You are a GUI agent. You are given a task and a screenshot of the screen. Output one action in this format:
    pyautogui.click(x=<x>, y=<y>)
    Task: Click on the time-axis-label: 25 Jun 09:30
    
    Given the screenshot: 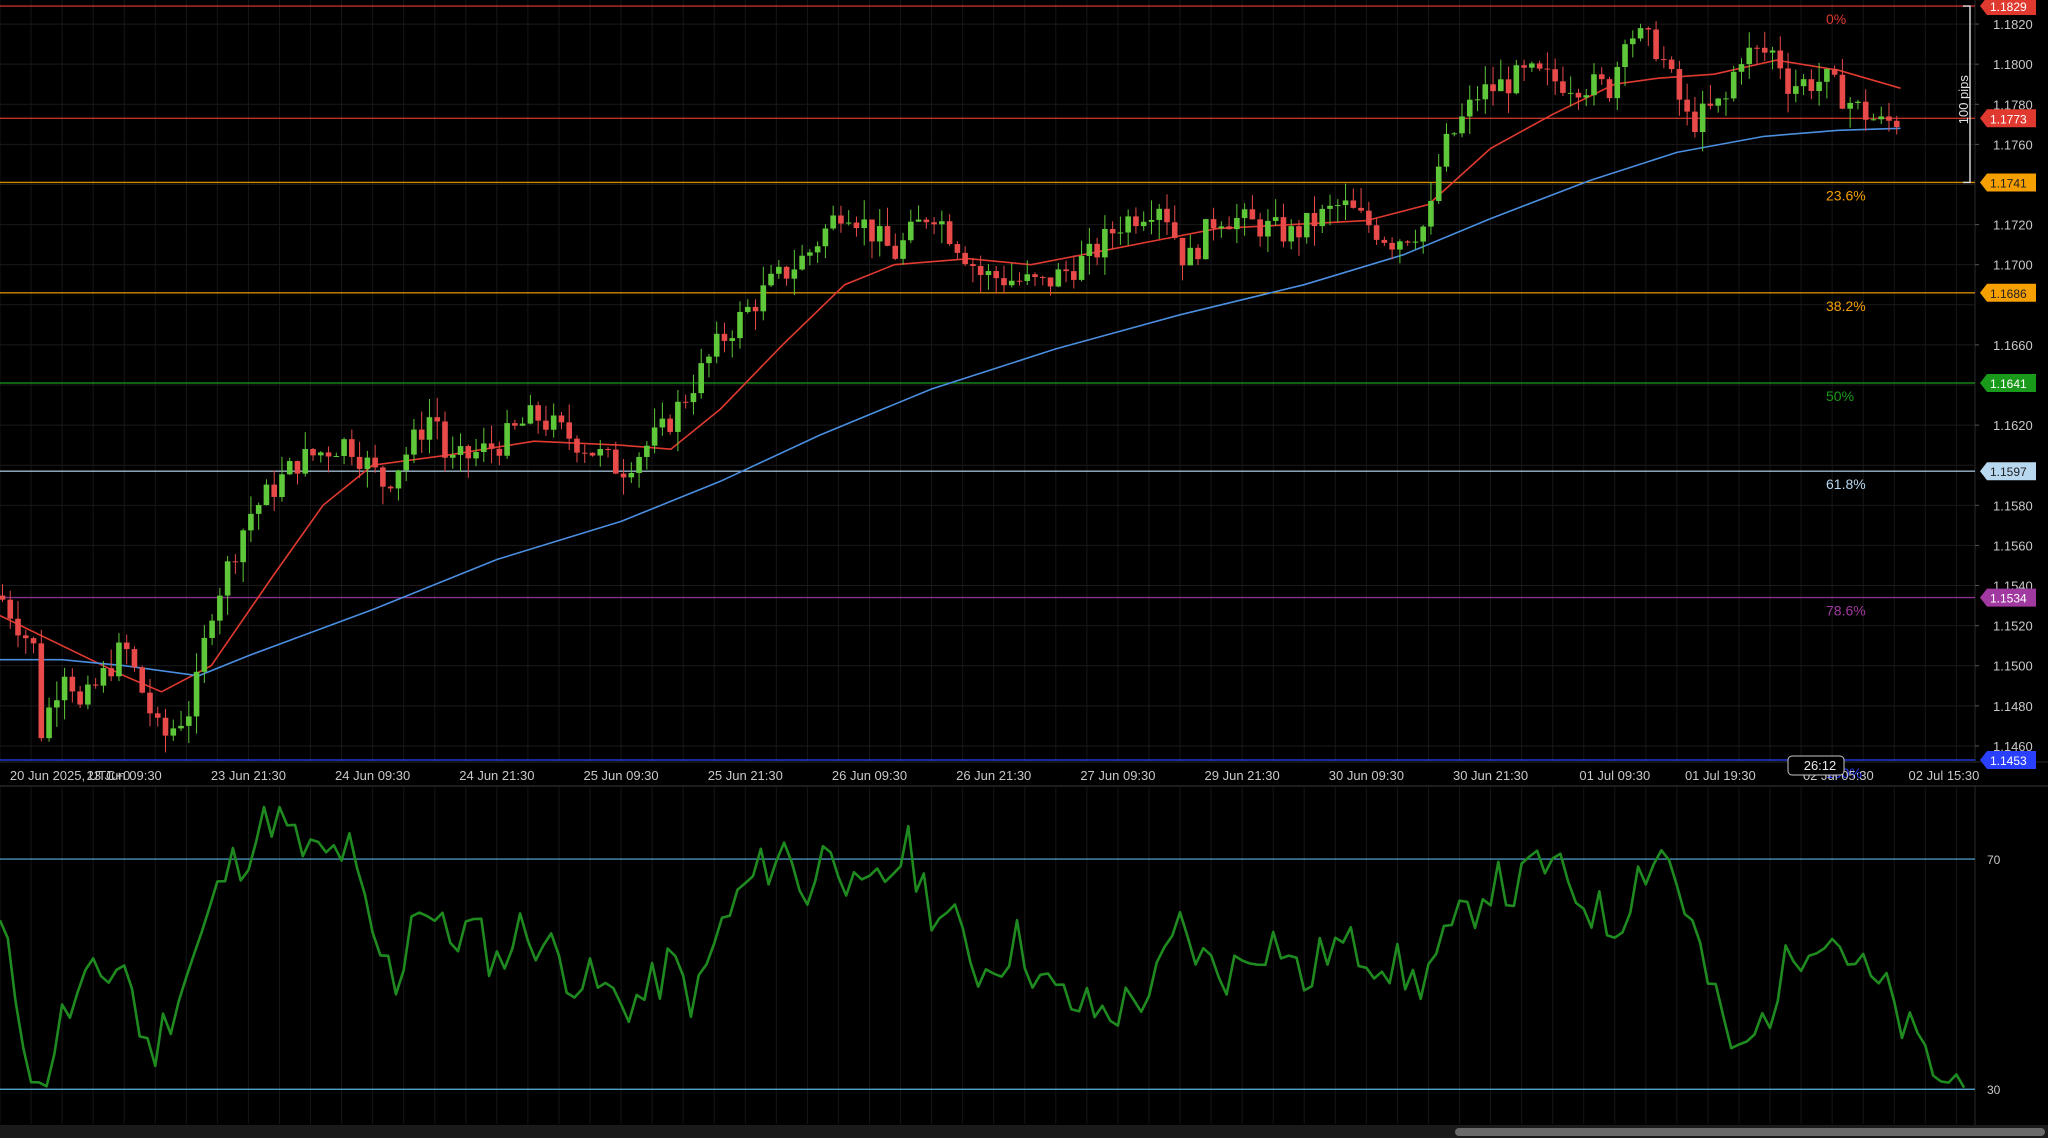 What is the action you would take?
    pyautogui.click(x=620, y=775)
    